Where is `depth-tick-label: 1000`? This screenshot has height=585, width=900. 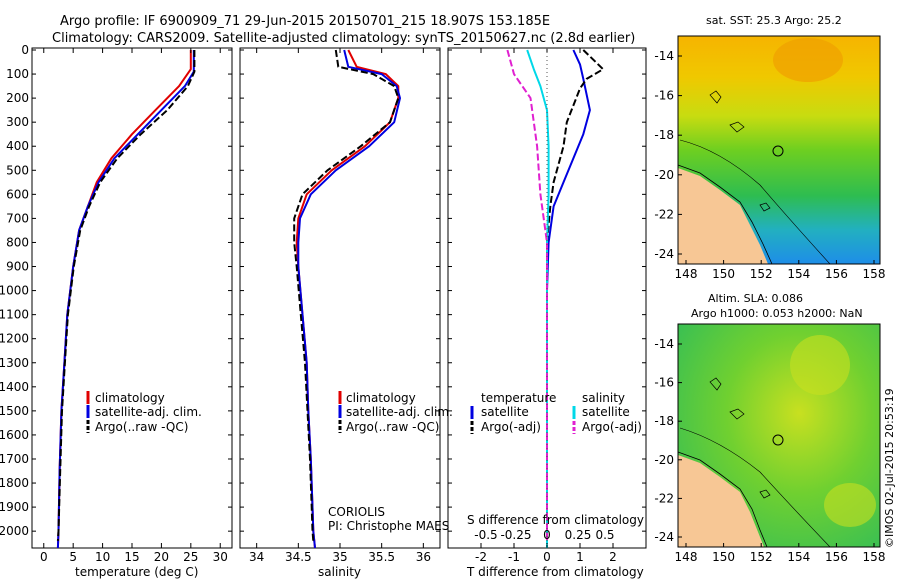 depth-tick-label: 1000 is located at coordinates (14, 291).